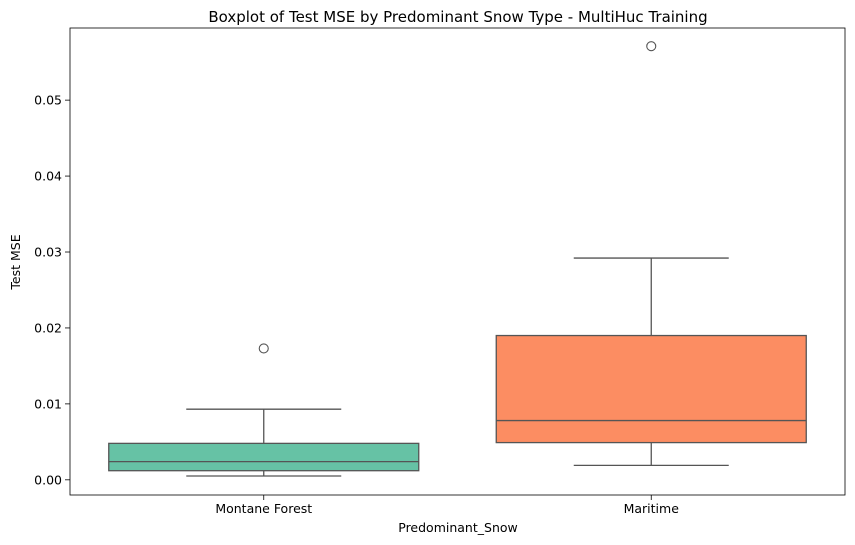 Image resolution: width=855 pixels, height=545 pixels. What do you see at coordinates (447, 505) in the screenshot?
I see `x-axis: Montane Forest Maritime` at bounding box center [447, 505].